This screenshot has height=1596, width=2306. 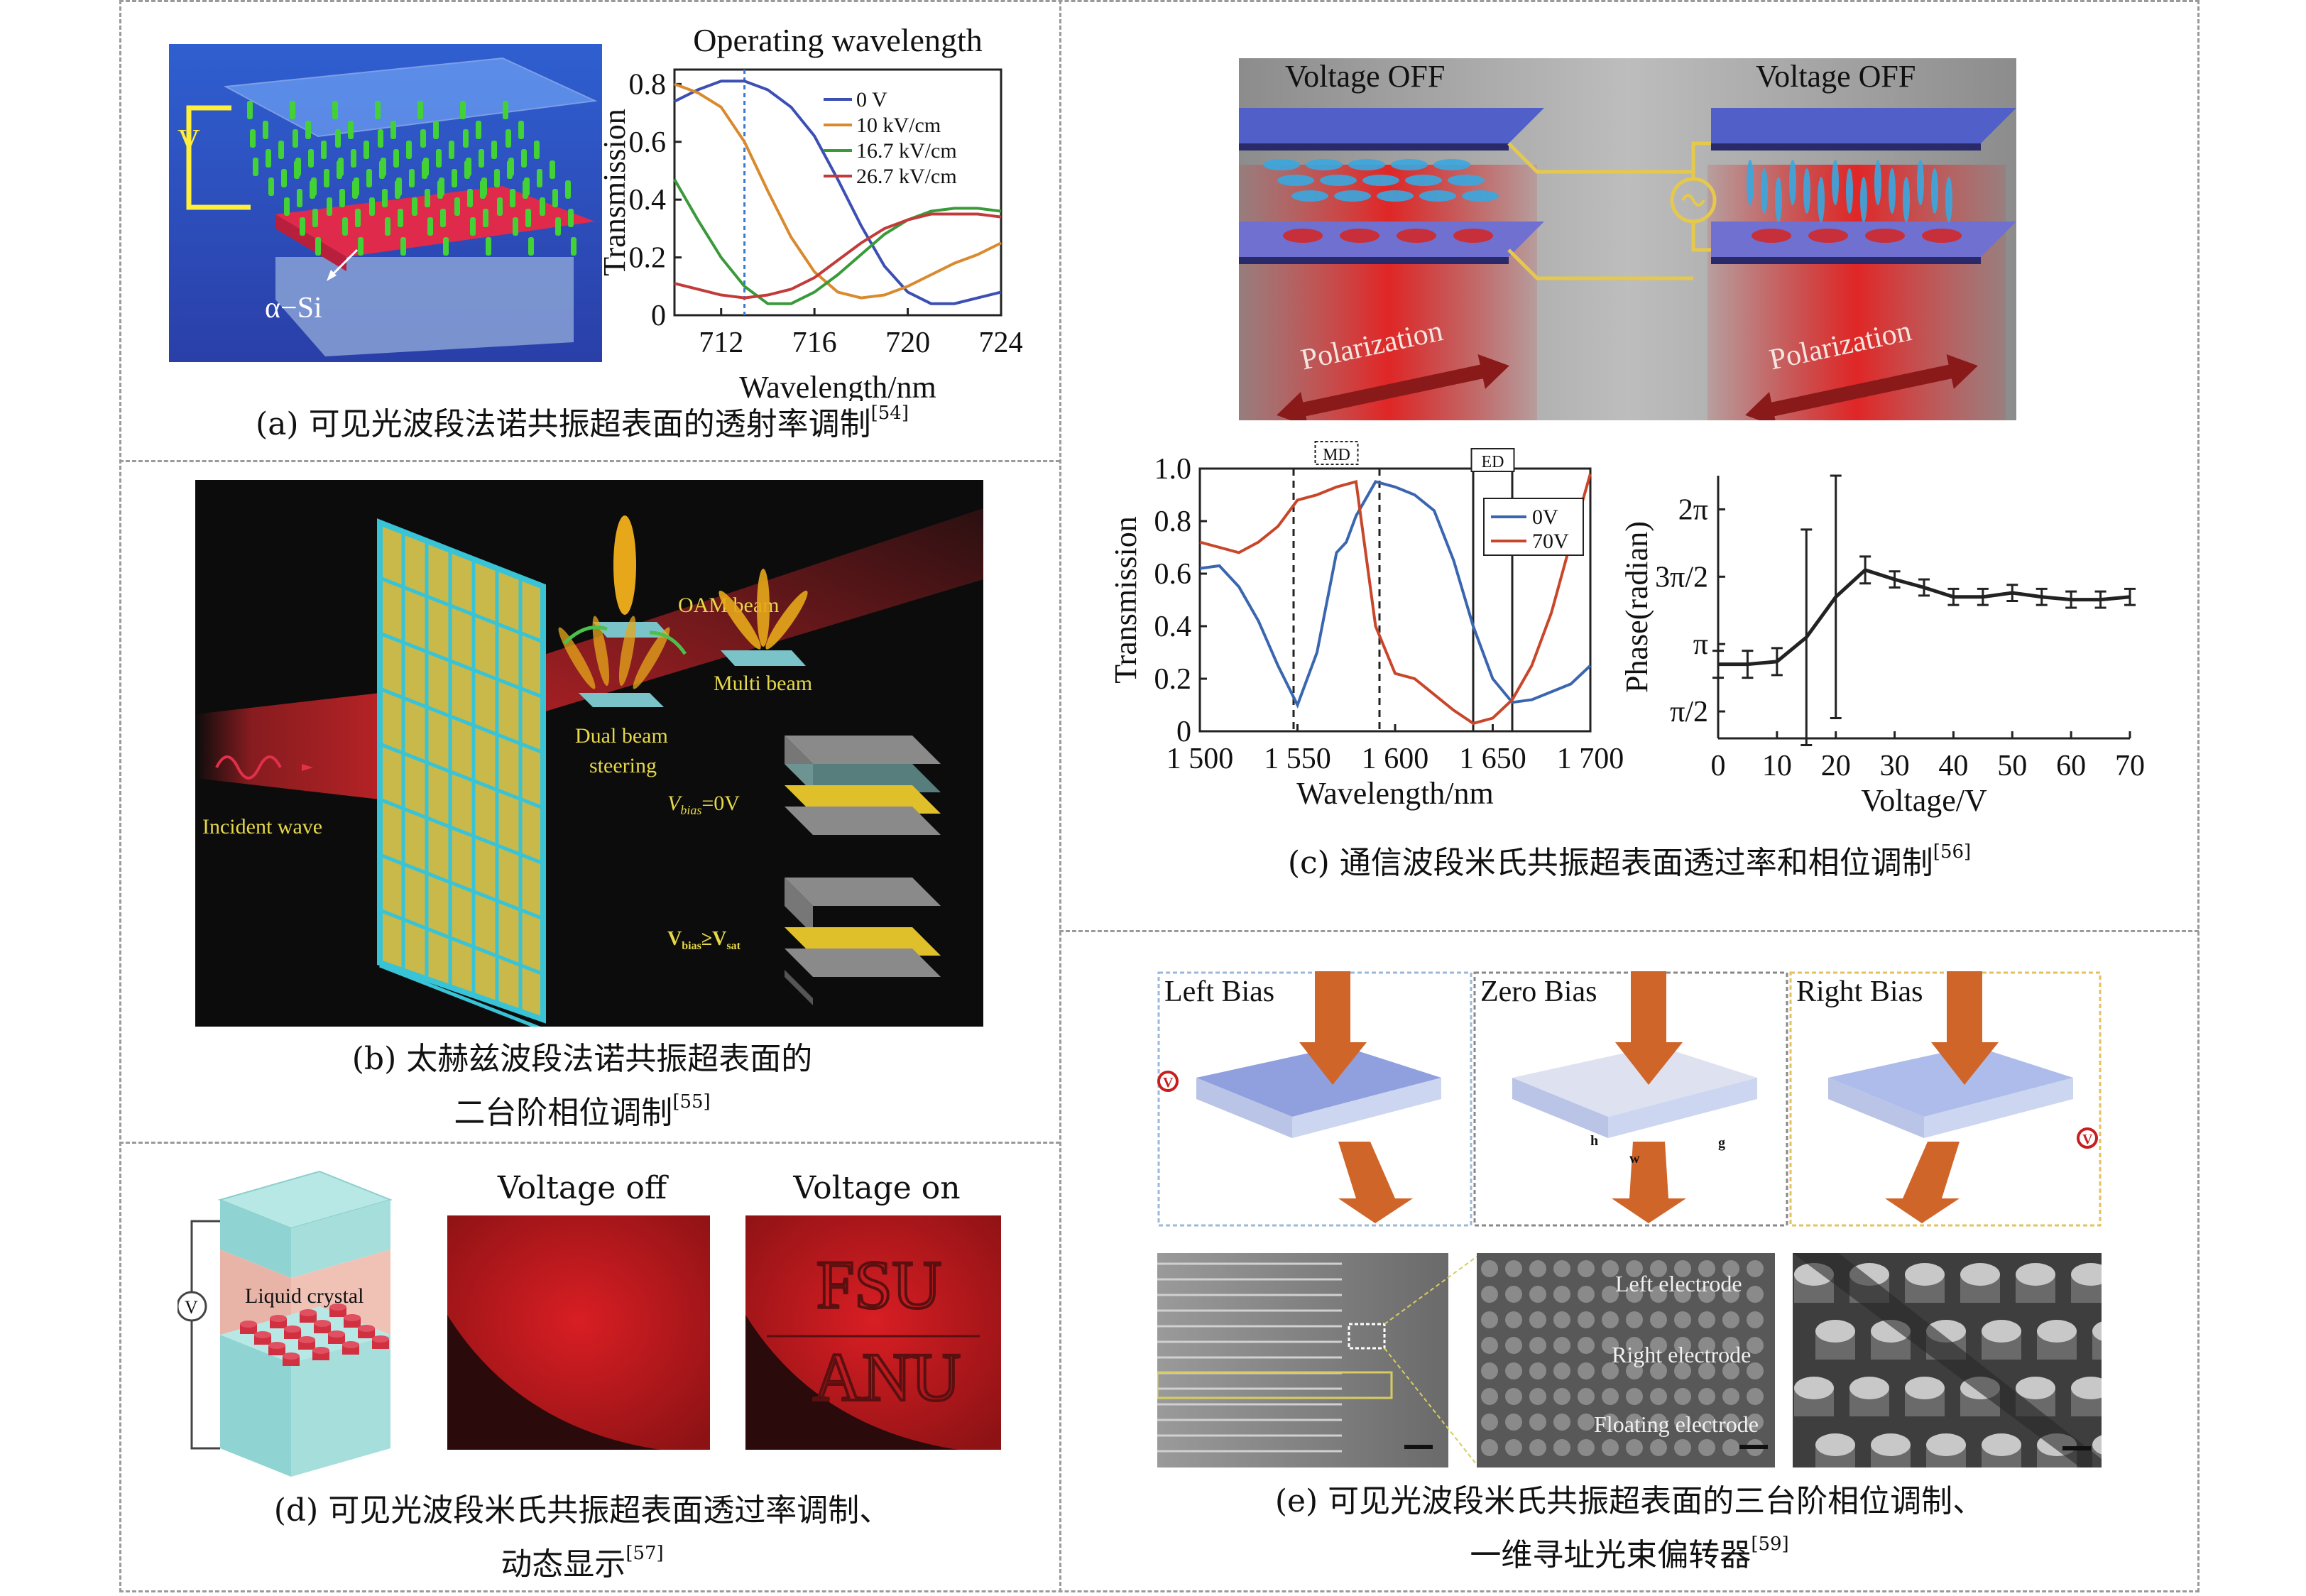 I want to click on vbias-sat-label: Vbias≥Vsat, so click(x=704, y=940).